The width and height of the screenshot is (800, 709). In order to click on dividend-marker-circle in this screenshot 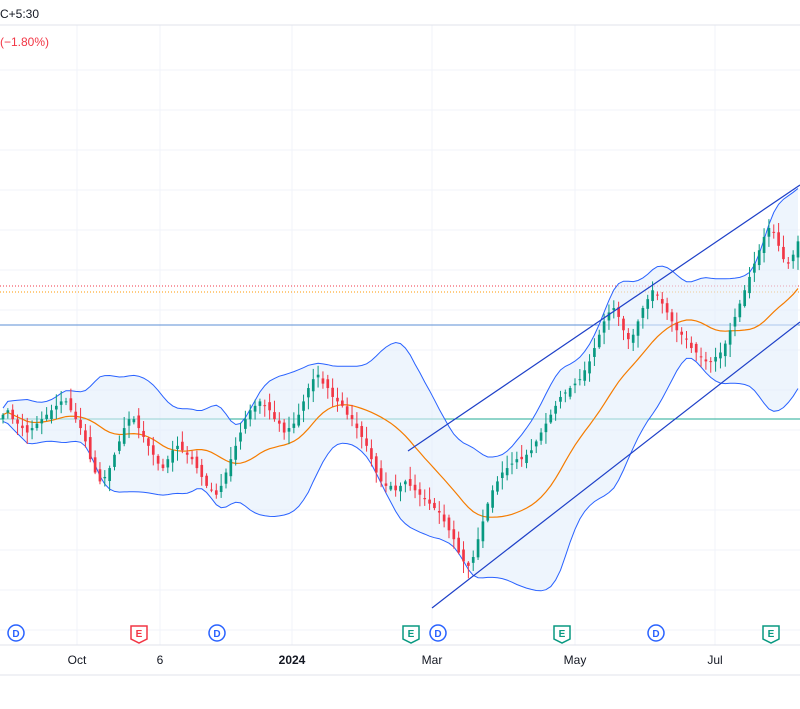, I will do `click(217, 633)`.